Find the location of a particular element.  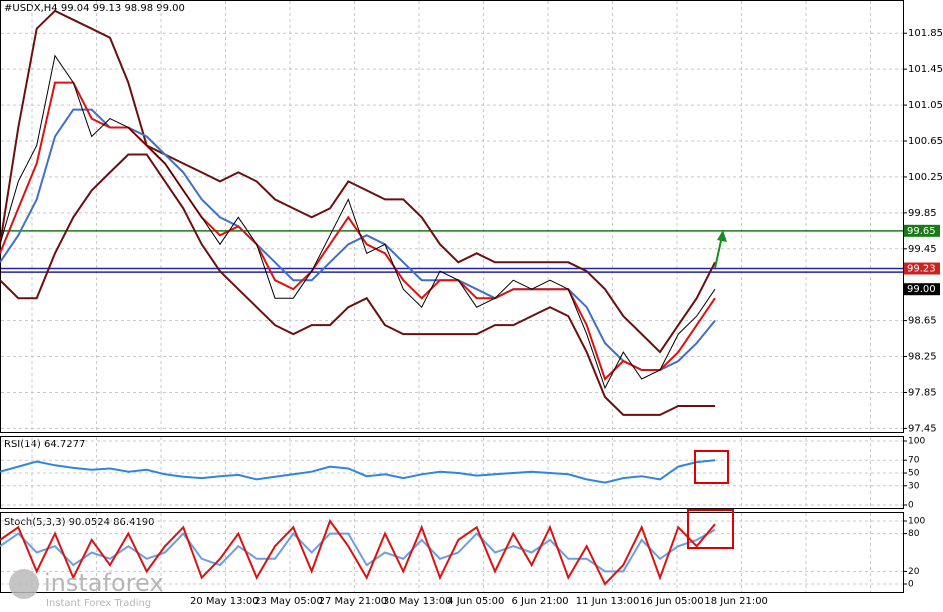

y-tick-label: 101.85 is located at coordinates (925, 33).